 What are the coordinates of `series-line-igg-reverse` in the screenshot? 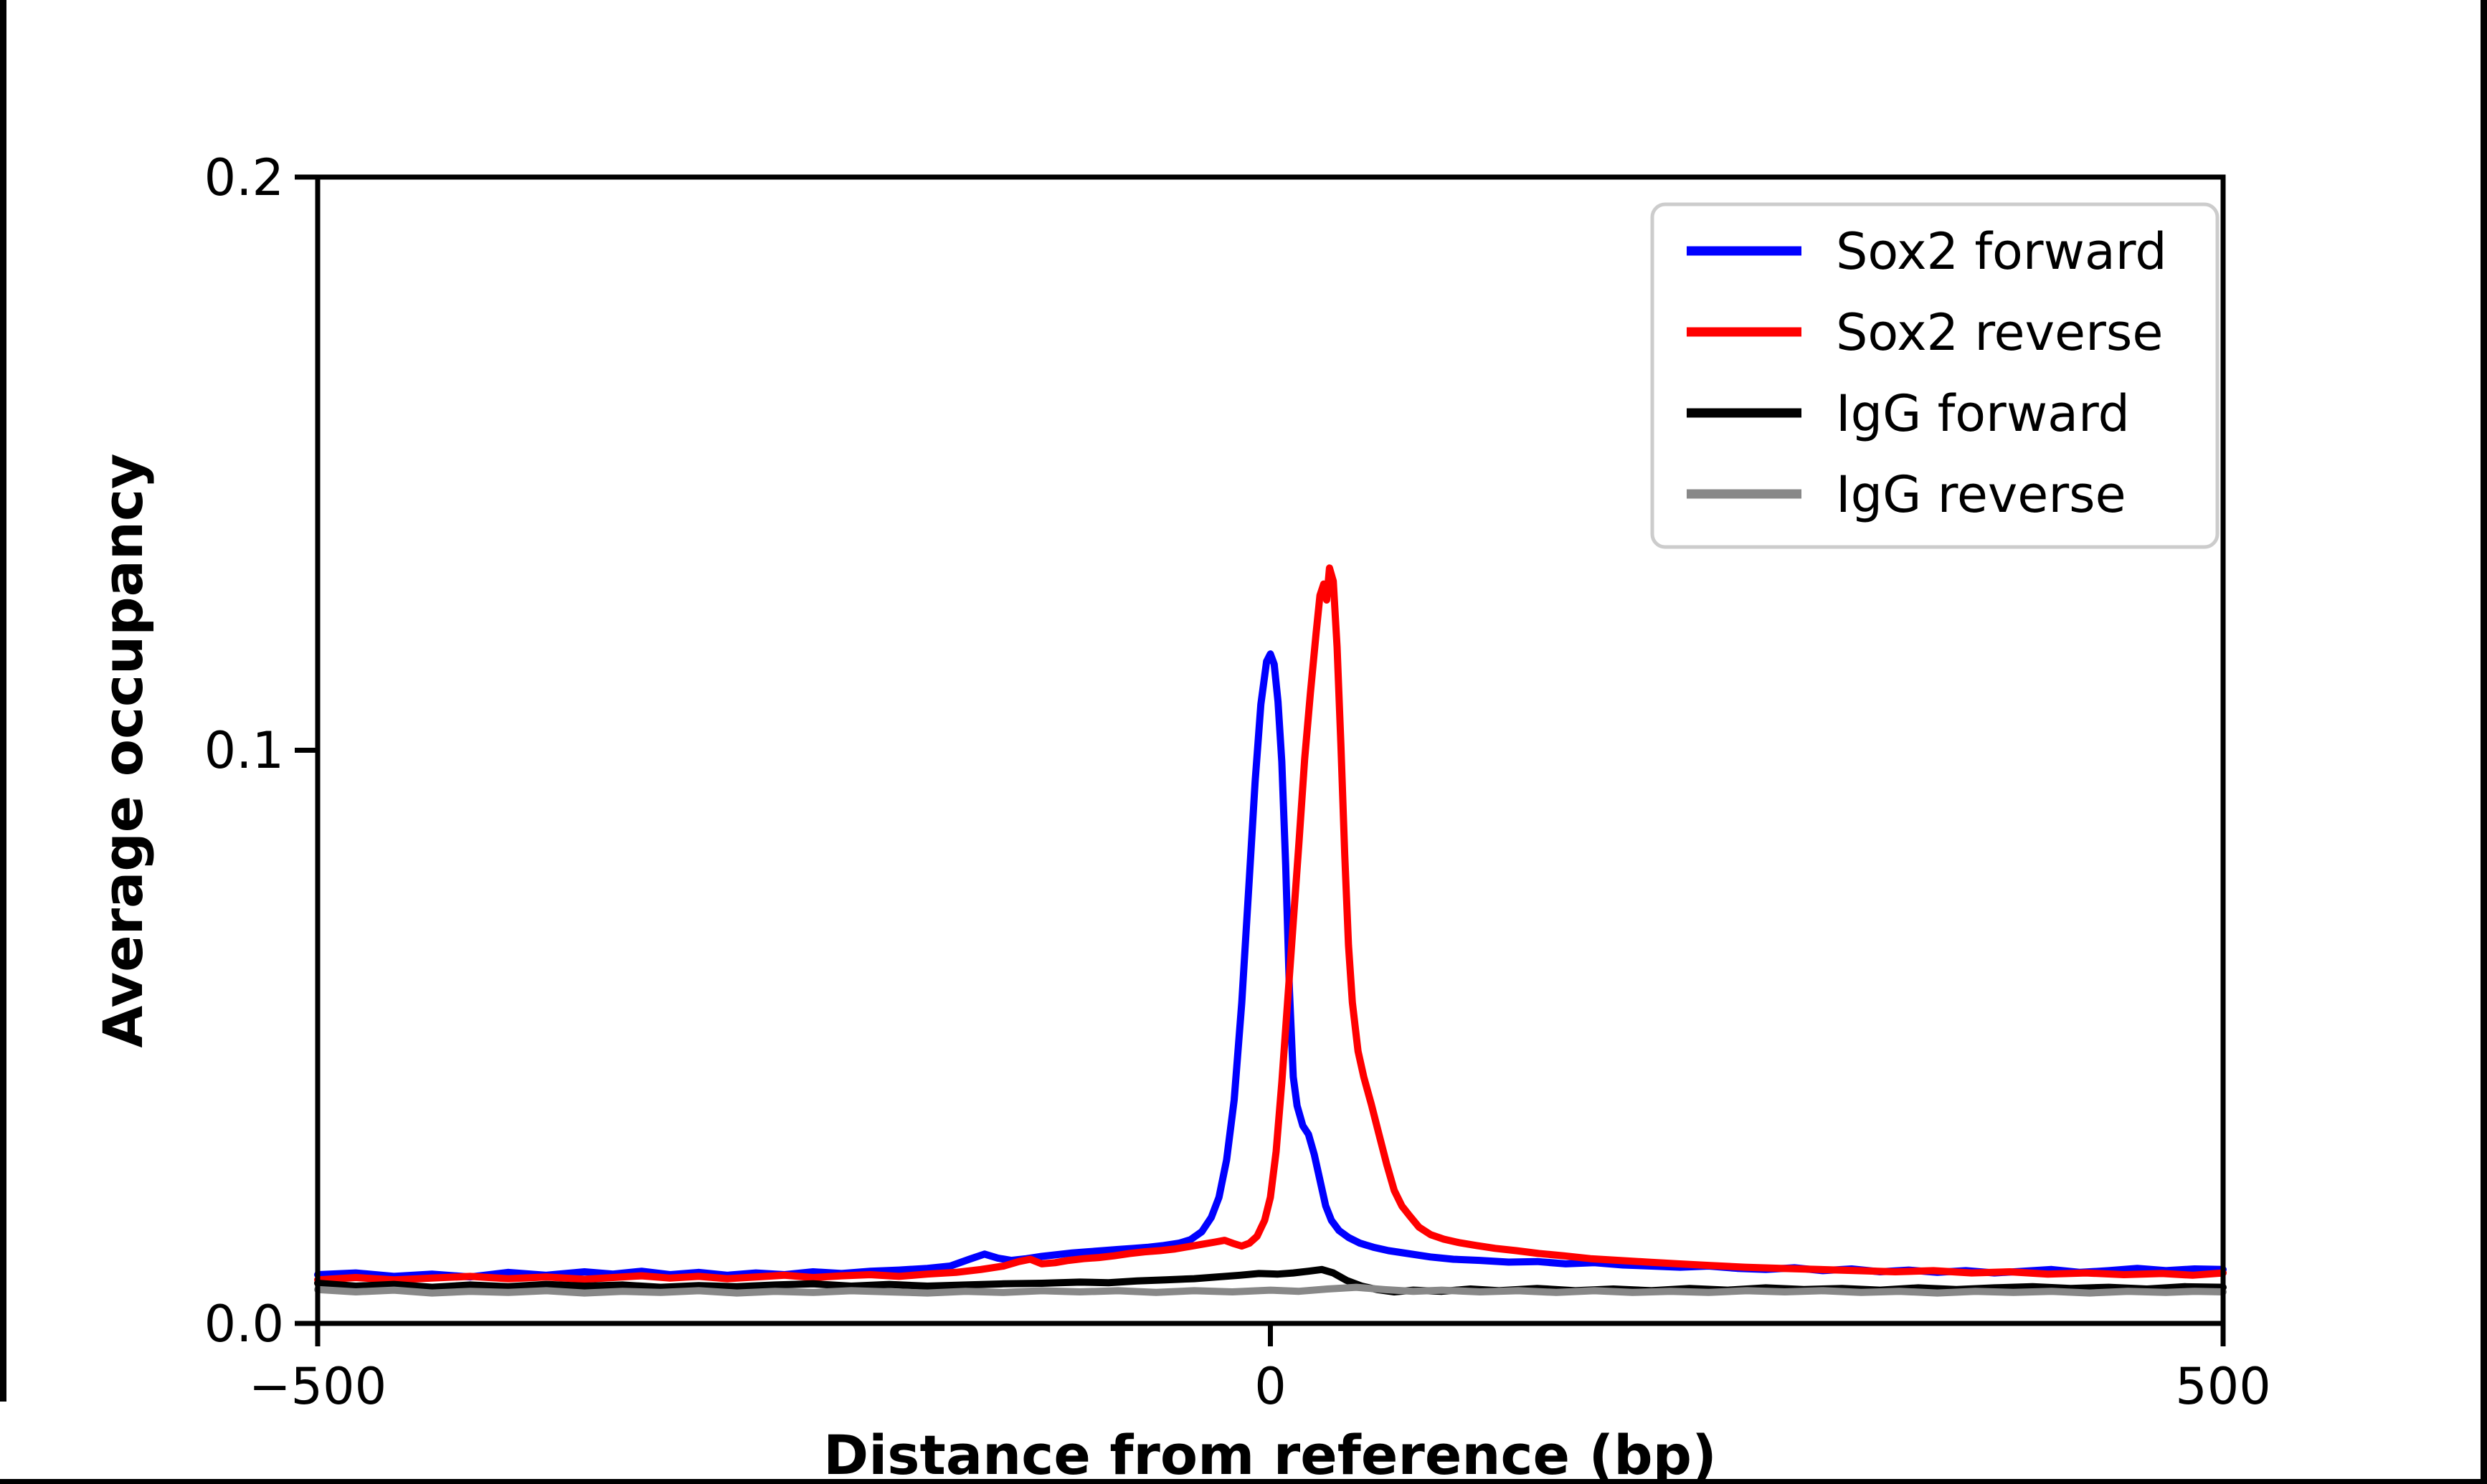 It's located at (1270, 1290).